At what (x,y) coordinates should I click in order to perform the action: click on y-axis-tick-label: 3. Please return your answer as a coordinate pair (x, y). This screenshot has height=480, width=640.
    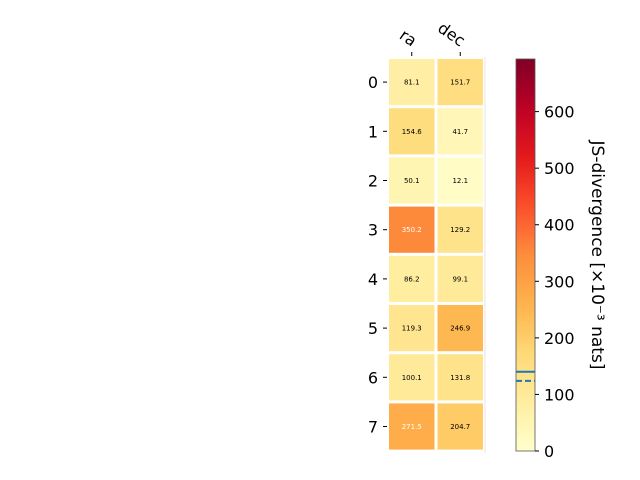
    Looking at the image, I should click on (373, 230).